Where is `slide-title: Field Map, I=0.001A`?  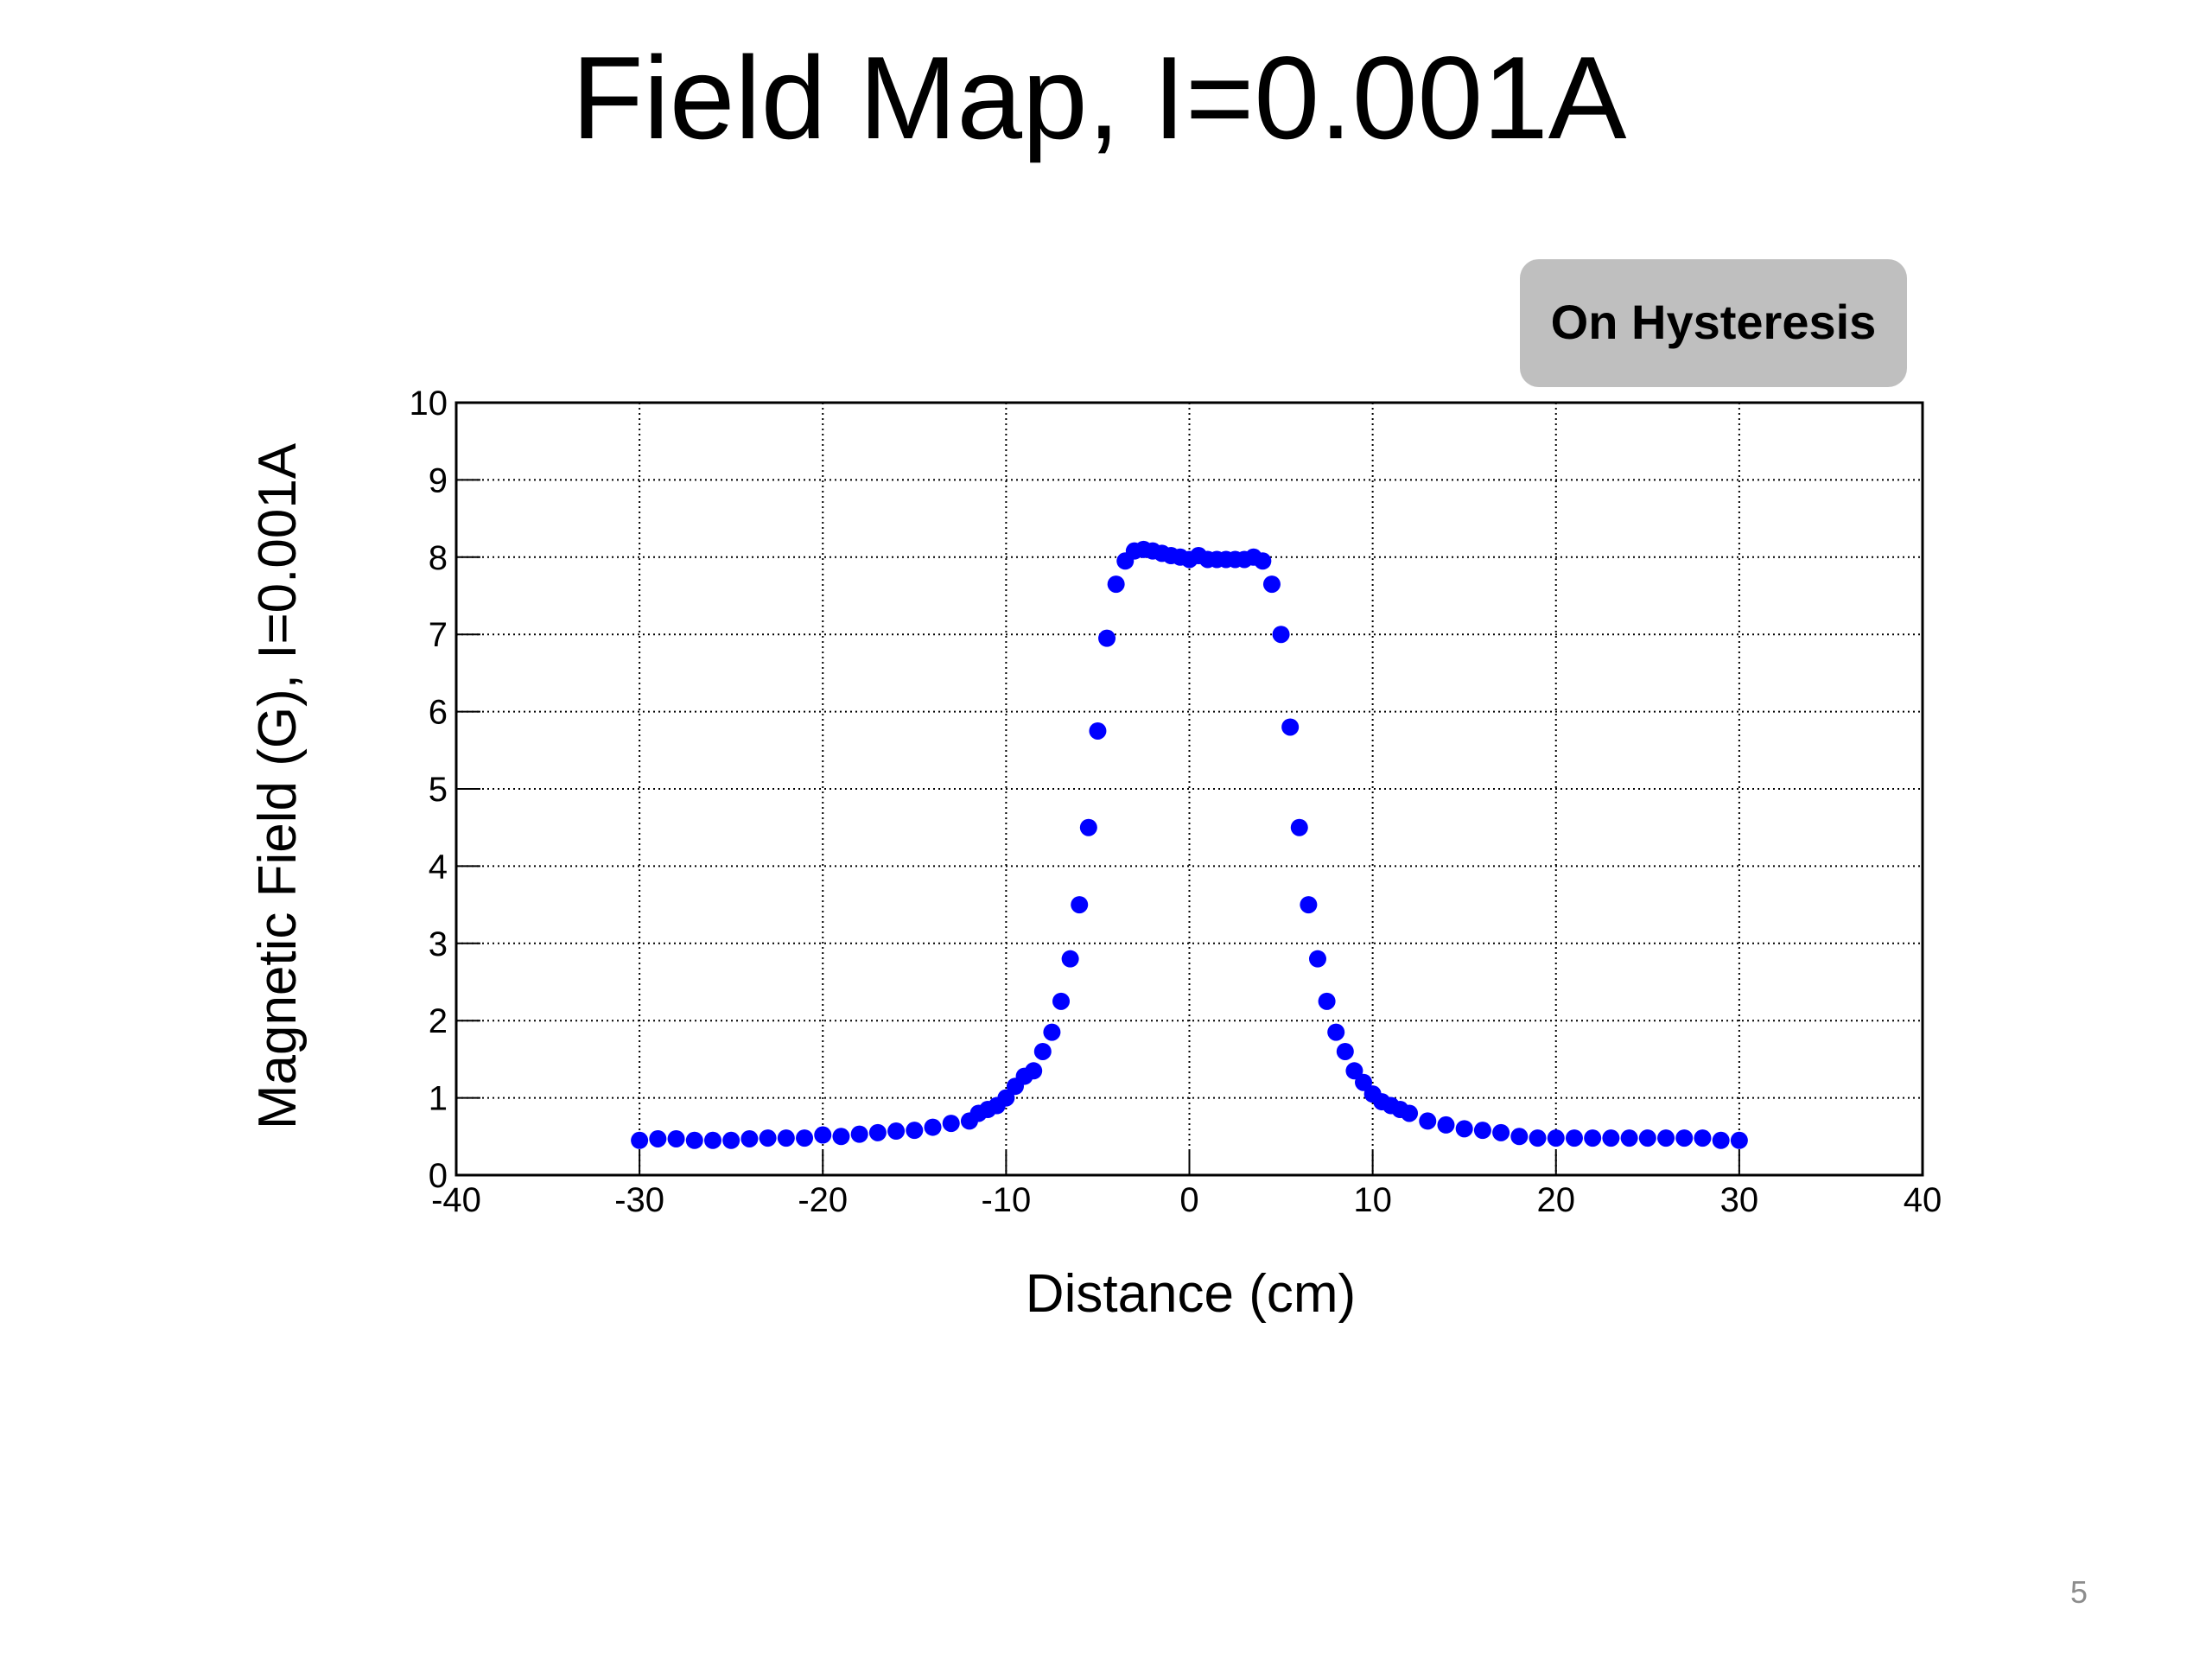
slide-title: Field Map, I=0.001A is located at coordinates (1099, 97).